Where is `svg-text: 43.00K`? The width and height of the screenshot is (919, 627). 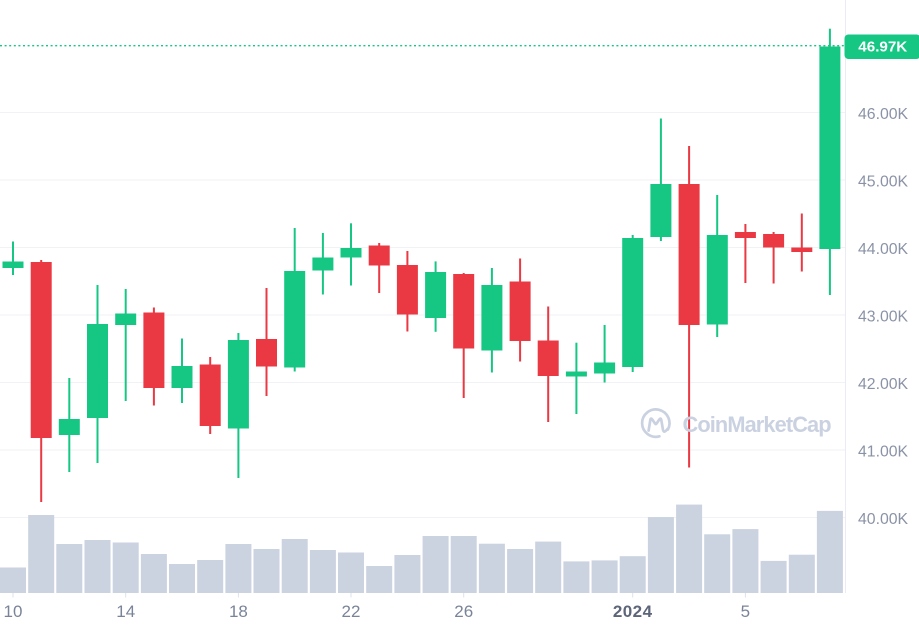 svg-text: 43.00K is located at coordinates (883, 316).